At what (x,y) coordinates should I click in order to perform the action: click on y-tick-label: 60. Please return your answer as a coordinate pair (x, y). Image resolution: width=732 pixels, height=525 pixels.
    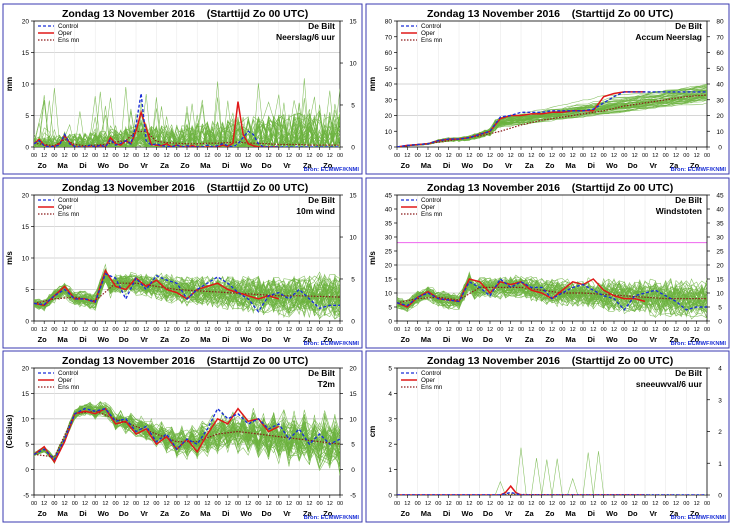
    Looking at the image, I should click on (389, 53).